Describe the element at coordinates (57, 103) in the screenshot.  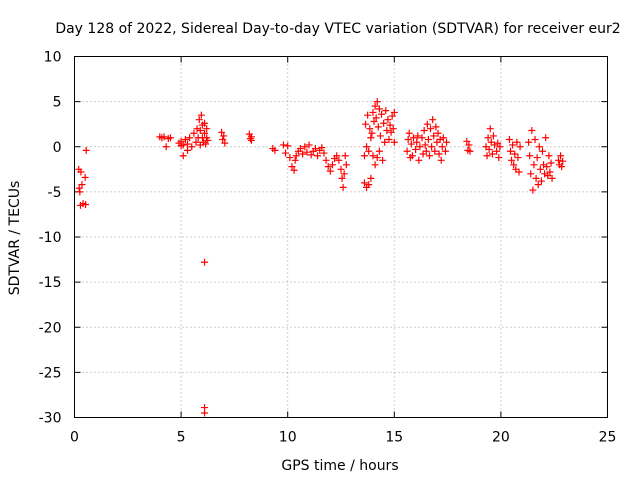
I see `y-tick-label: 5` at that location.